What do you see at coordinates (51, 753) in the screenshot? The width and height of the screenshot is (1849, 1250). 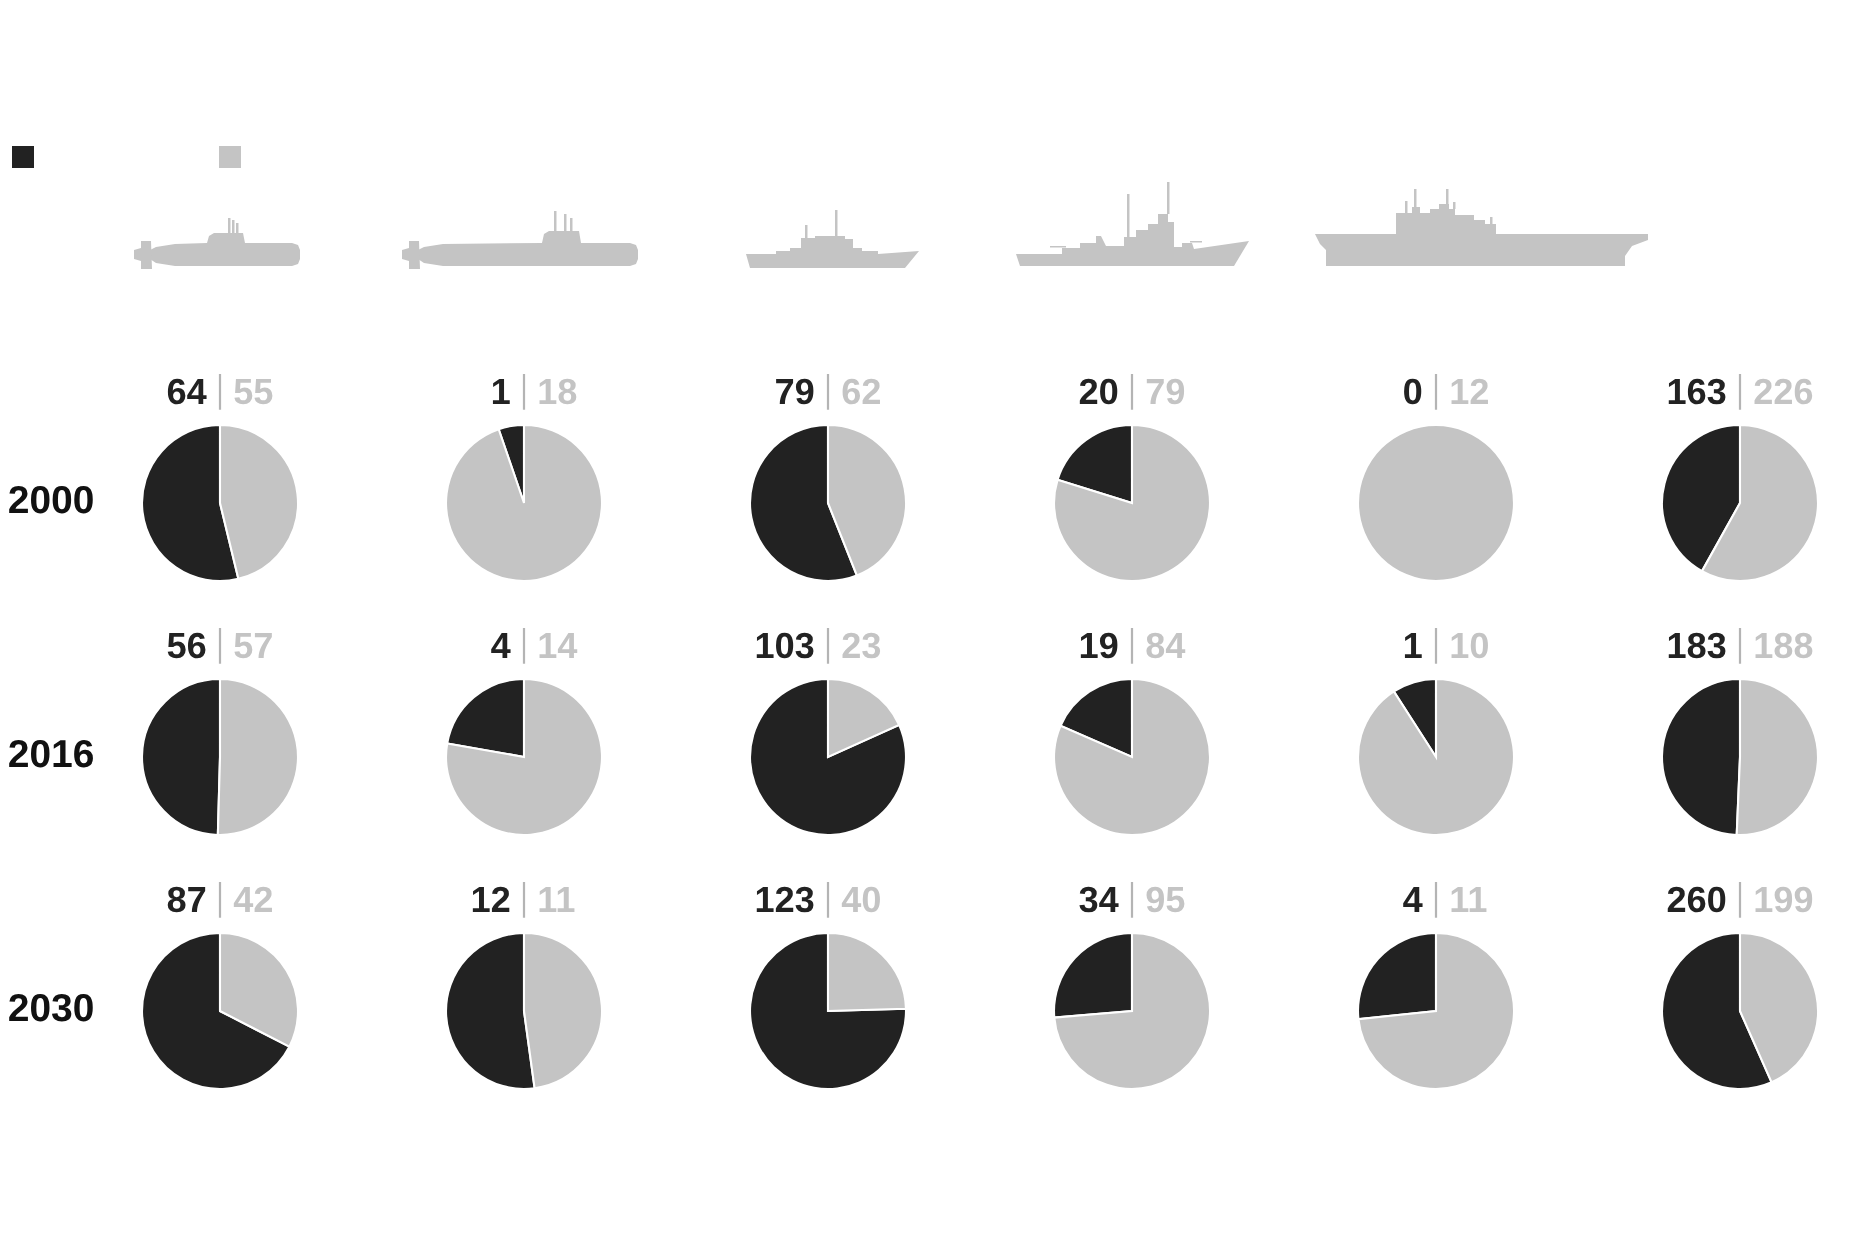 I see `text: 2016` at bounding box center [51, 753].